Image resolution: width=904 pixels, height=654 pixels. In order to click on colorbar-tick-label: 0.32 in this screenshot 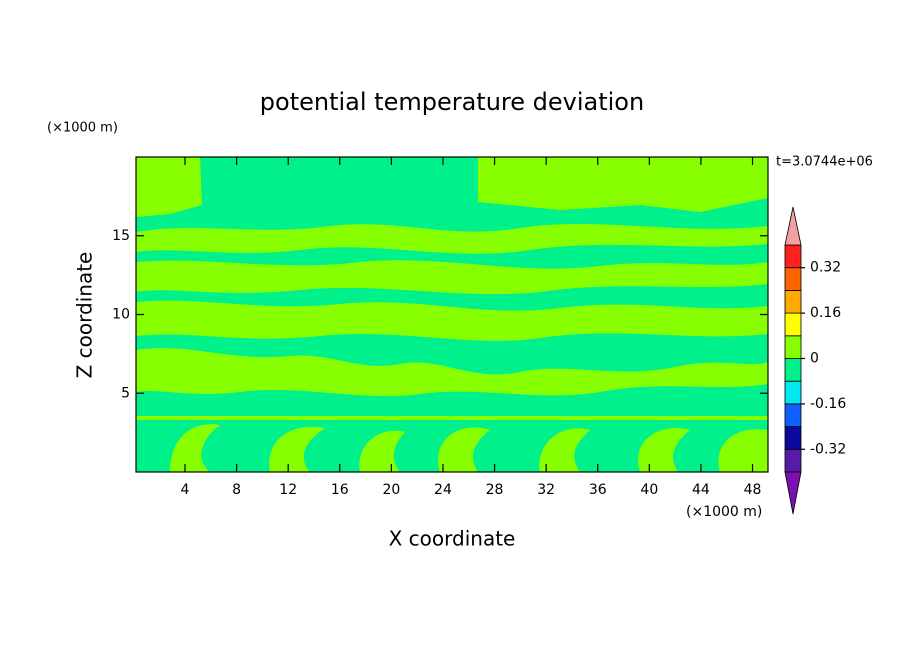, I will do `click(825, 268)`.